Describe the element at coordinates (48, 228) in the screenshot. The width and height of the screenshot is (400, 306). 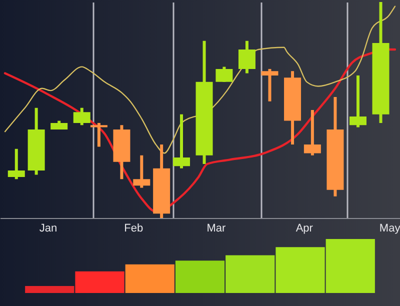
I see `x-tick-label: Jan` at that location.